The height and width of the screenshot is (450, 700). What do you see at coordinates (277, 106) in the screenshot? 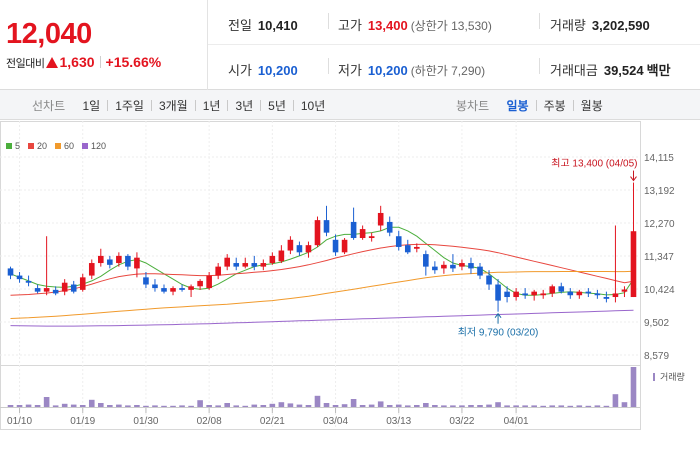
I see `line-period-5: 5년` at bounding box center [277, 106].